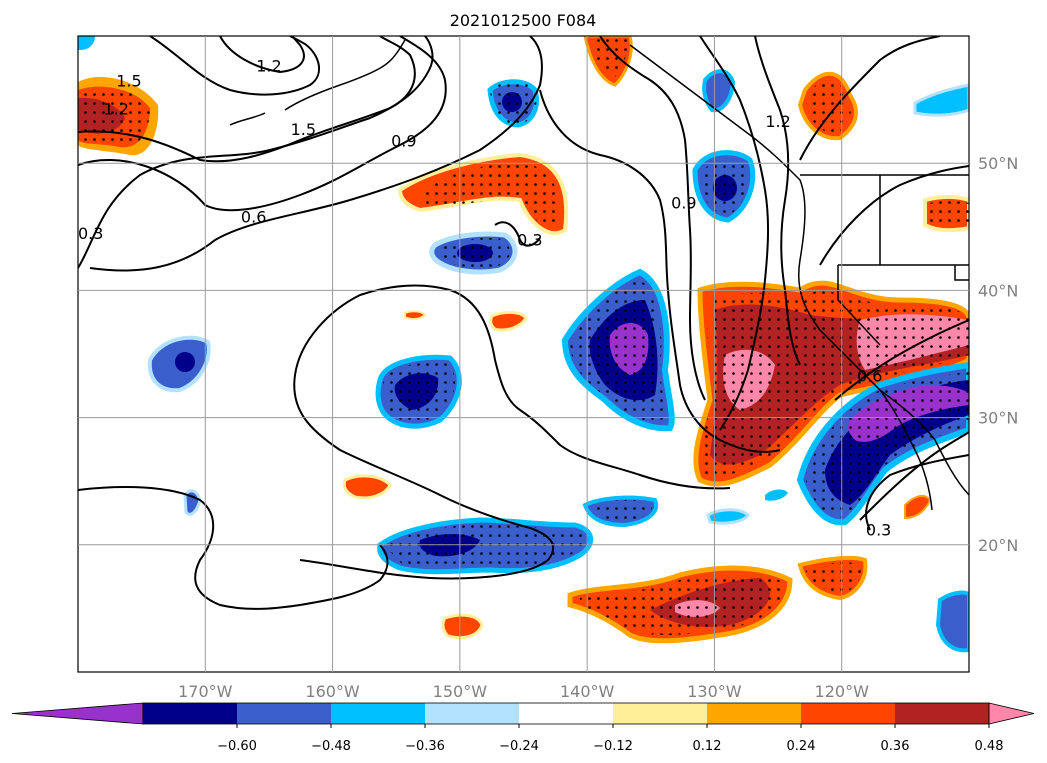  Describe the element at coordinates (587, 691) in the screenshot. I see `longitude-label: 140°W` at that location.